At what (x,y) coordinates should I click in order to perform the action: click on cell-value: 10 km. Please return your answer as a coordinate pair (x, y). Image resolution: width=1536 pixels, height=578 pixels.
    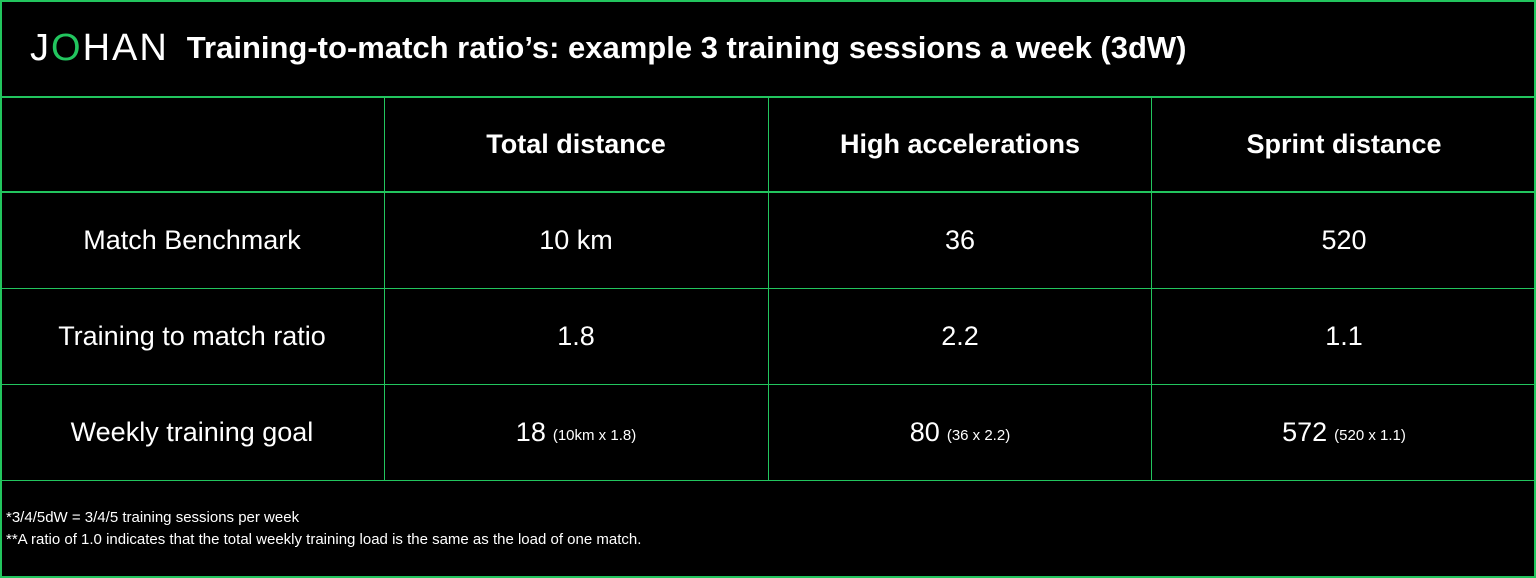
    Looking at the image, I should click on (576, 239).